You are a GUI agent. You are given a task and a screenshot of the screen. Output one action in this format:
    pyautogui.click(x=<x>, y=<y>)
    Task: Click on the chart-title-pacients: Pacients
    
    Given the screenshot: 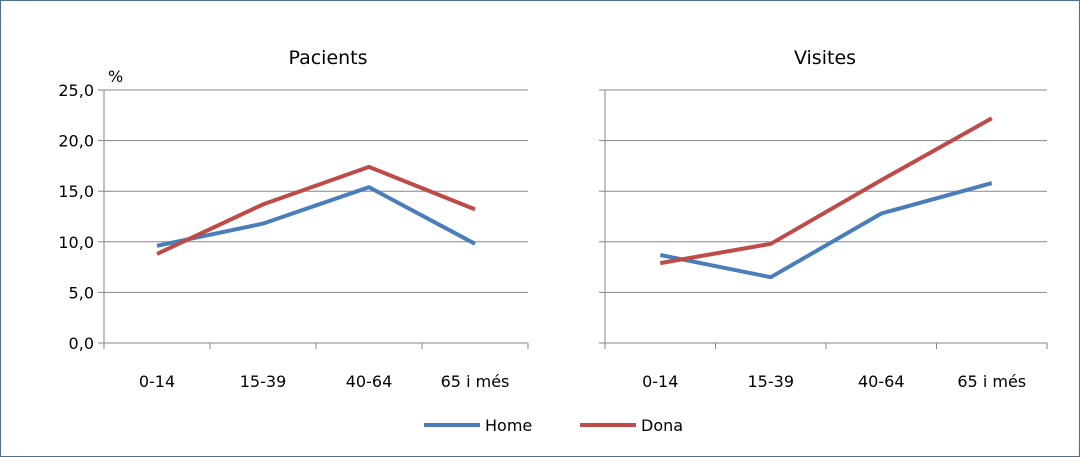 What is the action you would take?
    pyautogui.click(x=327, y=58)
    